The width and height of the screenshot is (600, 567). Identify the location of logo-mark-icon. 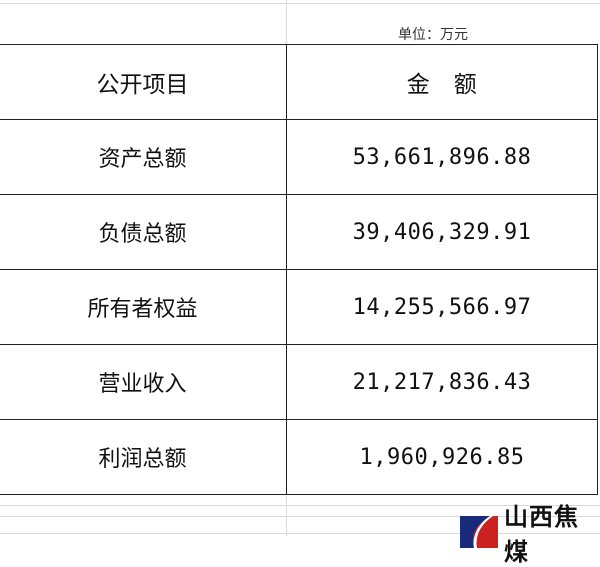
(479, 532).